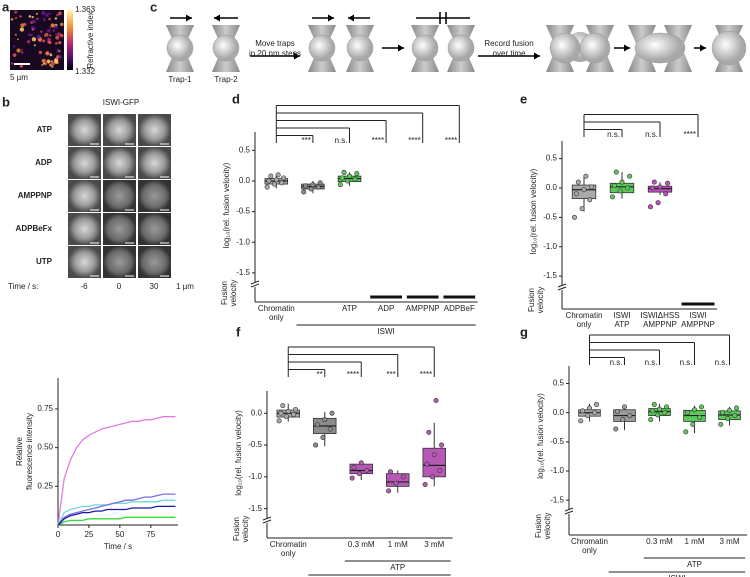  Describe the element at coordinates (397, 567) in the screenshot. I see `group-label: ATP` at that location.